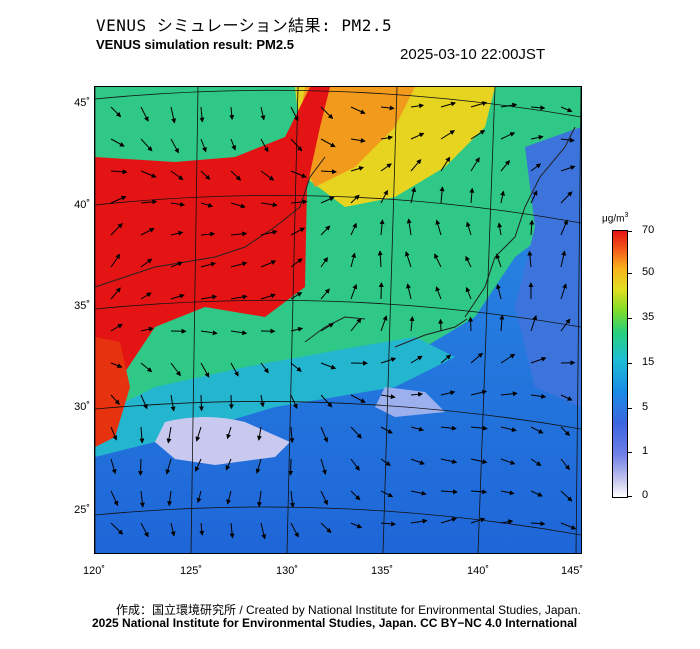 This screenshot has height=649, width=700. What do you see at coordinates (648, 362) in the screenshot?
I see `colorbar-tick-15: 15` at bounding box center [648, 362].